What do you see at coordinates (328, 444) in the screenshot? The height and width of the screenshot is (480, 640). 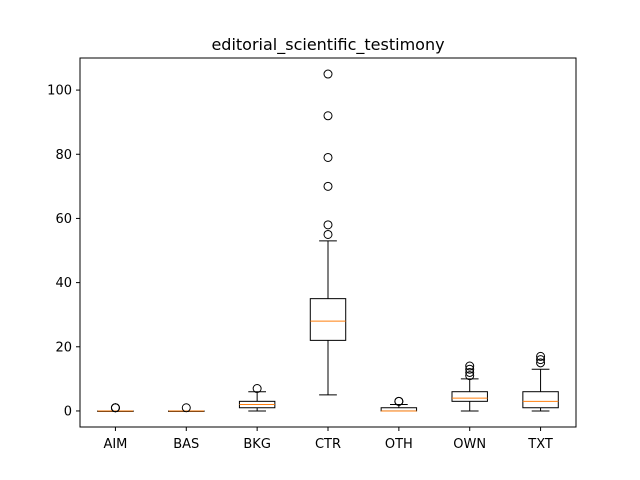 I see `x-tick-label: CTR` at bounding box center [328, 444].